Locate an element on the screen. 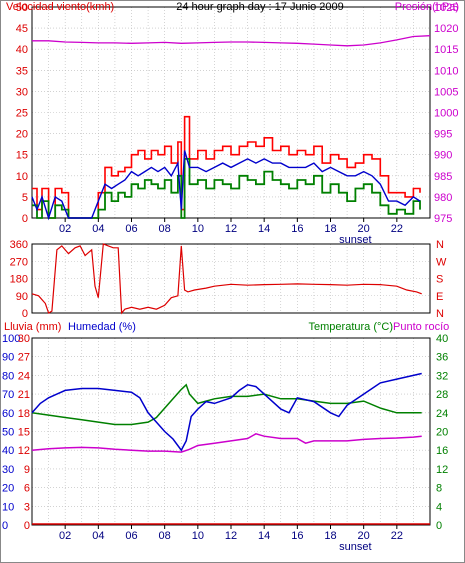  compass-label: W is located at coordinates (441, 262).